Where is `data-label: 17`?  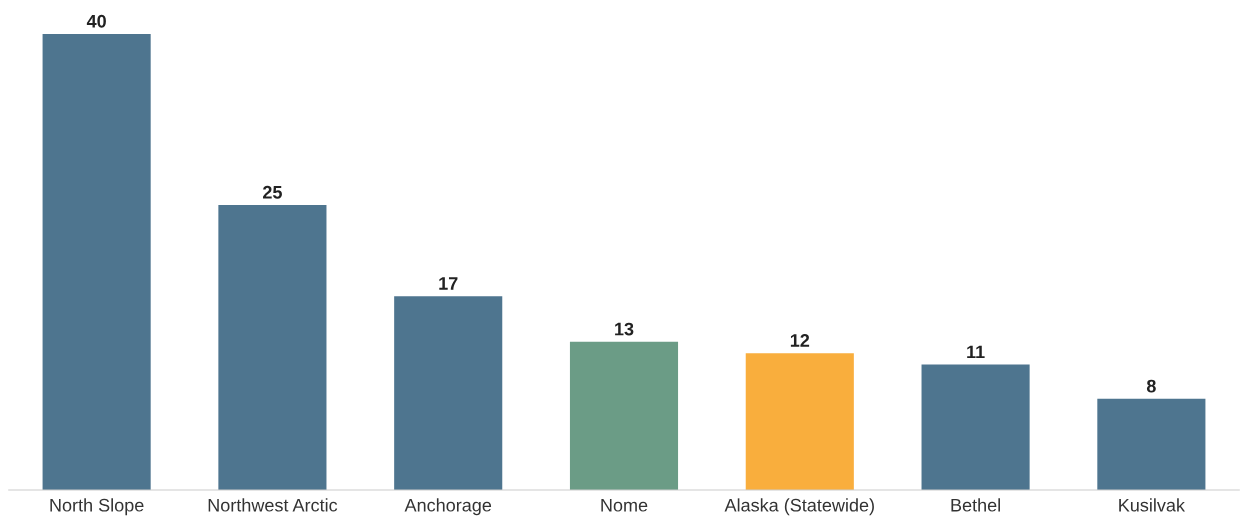
data-label: 17 is located at coordinates (448, 283).